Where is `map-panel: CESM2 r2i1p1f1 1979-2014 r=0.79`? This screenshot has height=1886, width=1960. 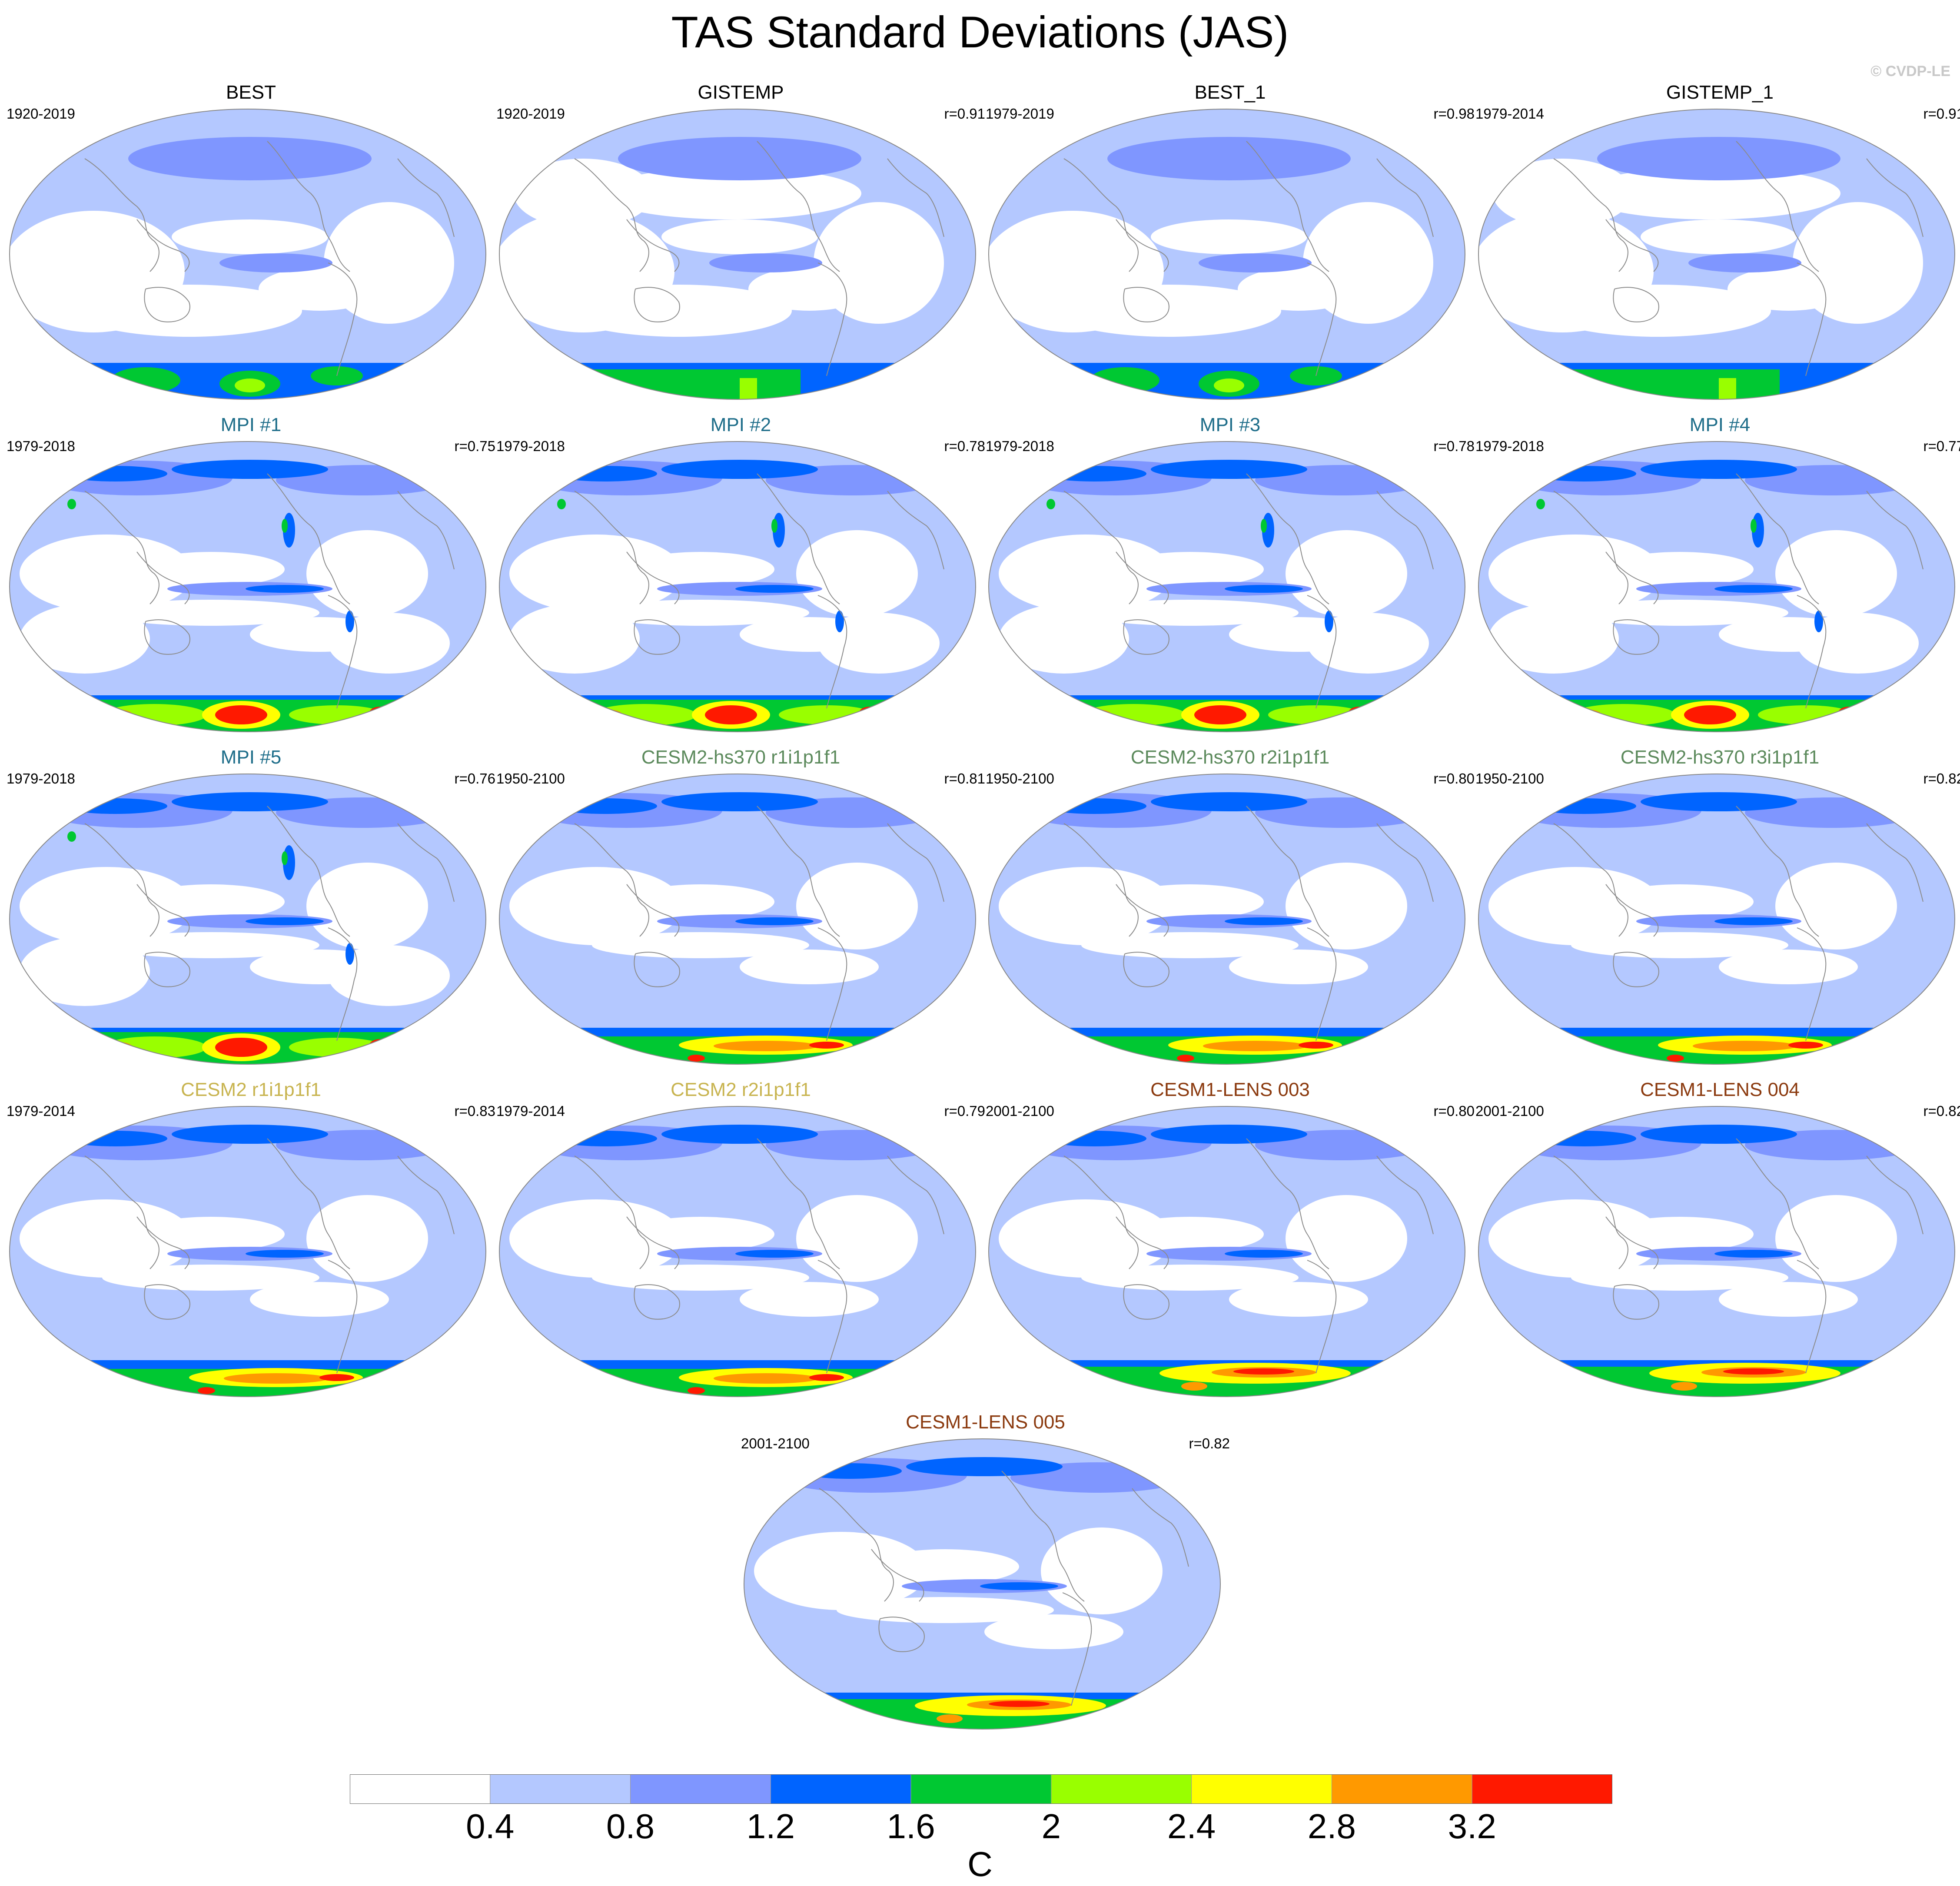 map-panel: CESM2 r2i1p1f1 1979-2014 r=0.79 is located at coordinates (740, 1243).